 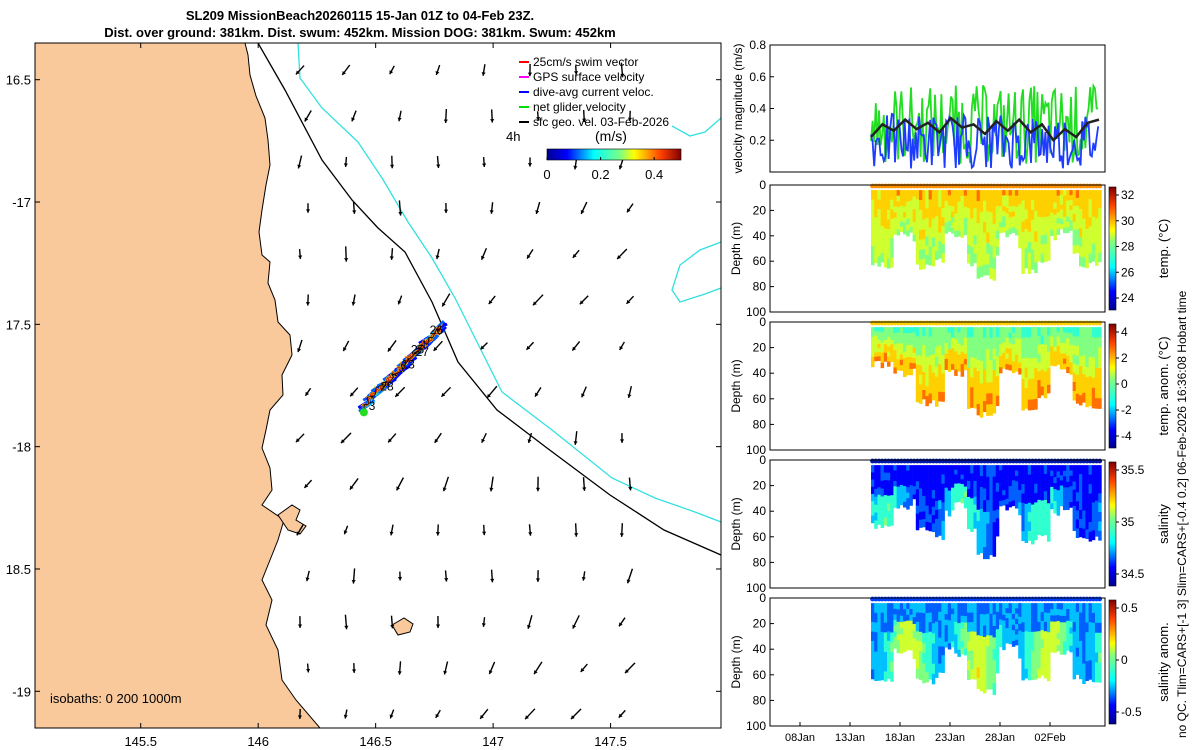 What do you see at coordinates (654, 174) in the screenshot?
I see `colorbar-tick-label: 0.4` at bounding box center [654, 174].